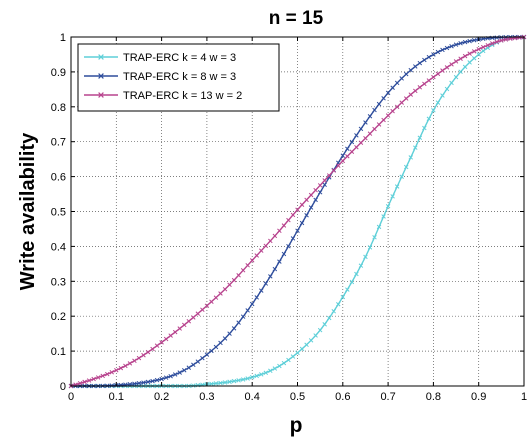 This screenshot has width=529, height=442. I want to click on x-tick-label: 0.4, so click(252, 397).